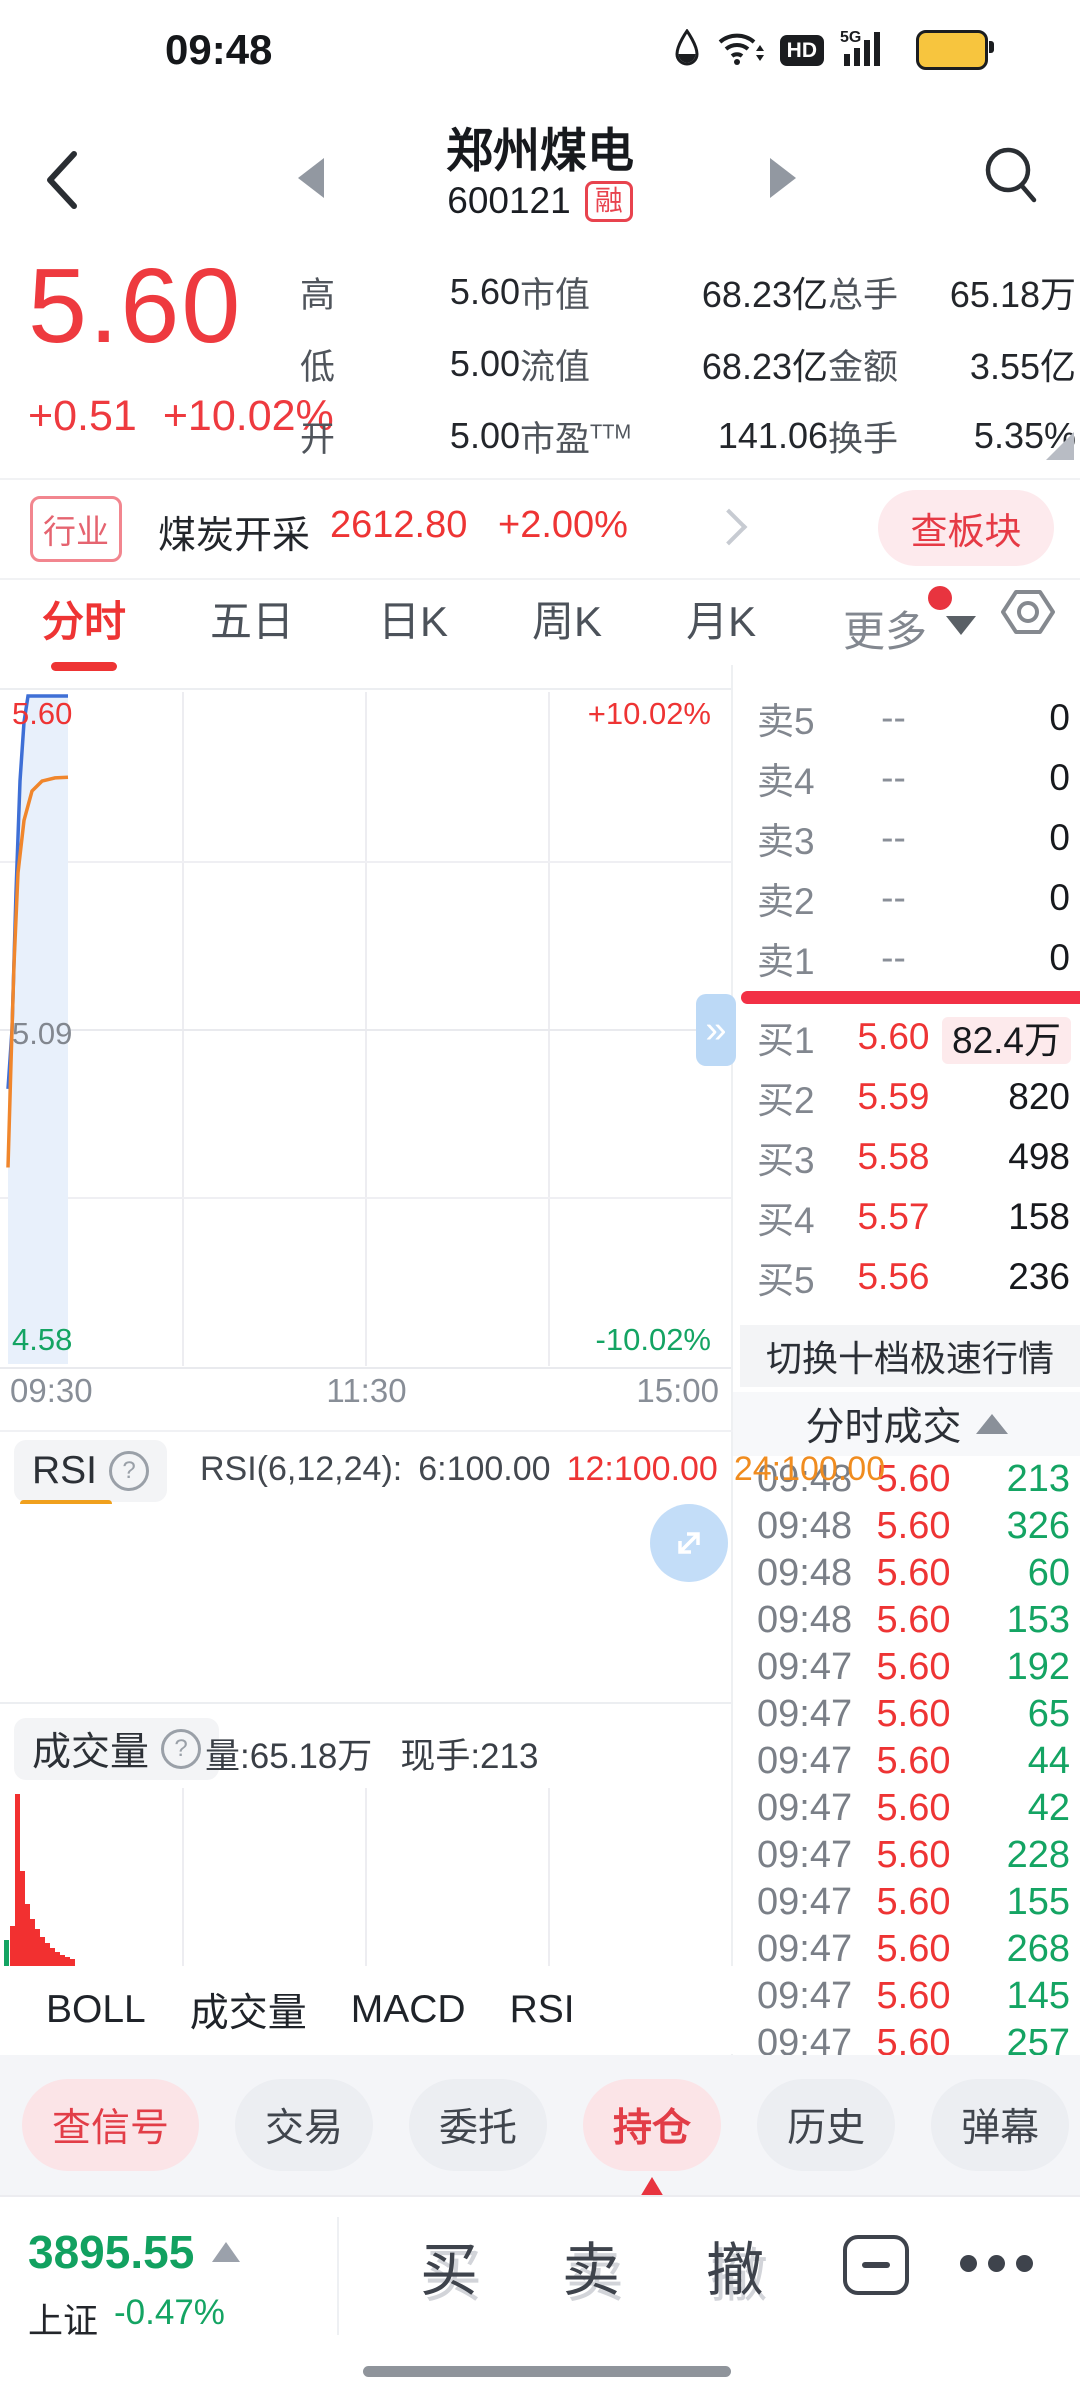 This screenshot has height=2400, width=1080. What do you see at coordinates (906, 1217) in the screenshot?
I see `buy-row: 买4 5.57 158` at bounding box center [906, 1217].